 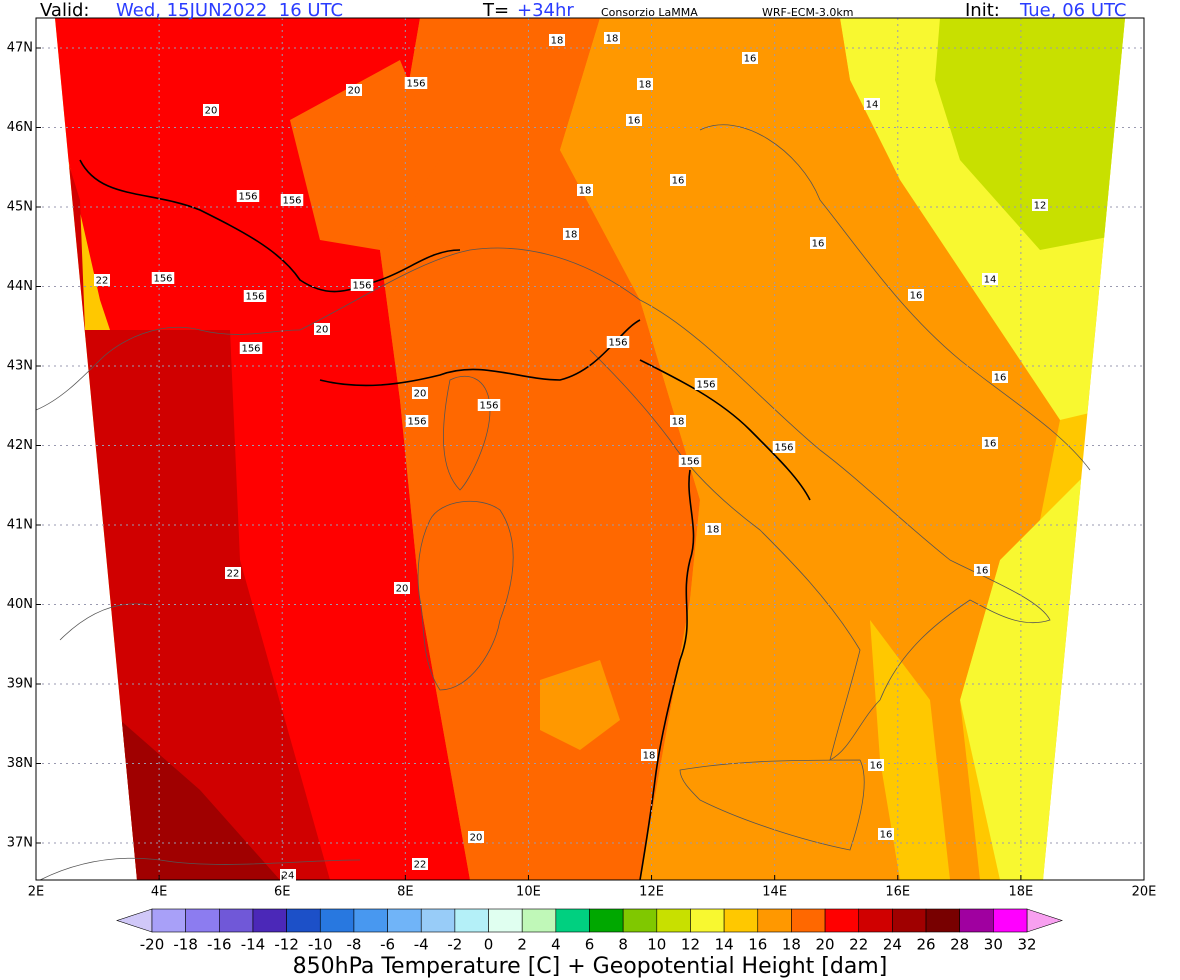 What do you see at coordinates (858, 945) in the screenshot?
I see `colorbar-level-label: 22` at bounding box center [858, 945].